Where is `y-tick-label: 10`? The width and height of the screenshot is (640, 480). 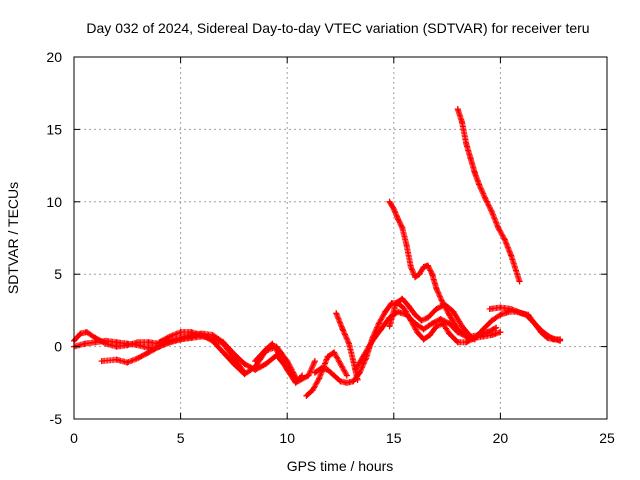 y-tick-label: 10 is located at coordinates (54, 202).